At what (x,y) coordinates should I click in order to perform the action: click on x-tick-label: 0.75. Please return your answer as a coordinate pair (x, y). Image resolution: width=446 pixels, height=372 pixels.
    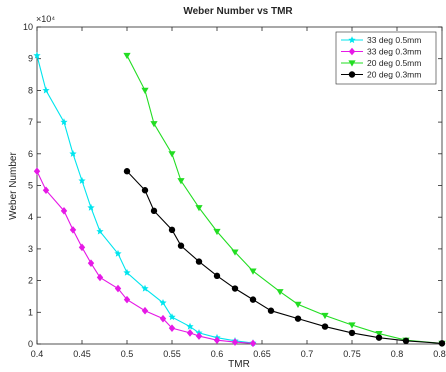
    Looking at the image, I should click on (352, 354).